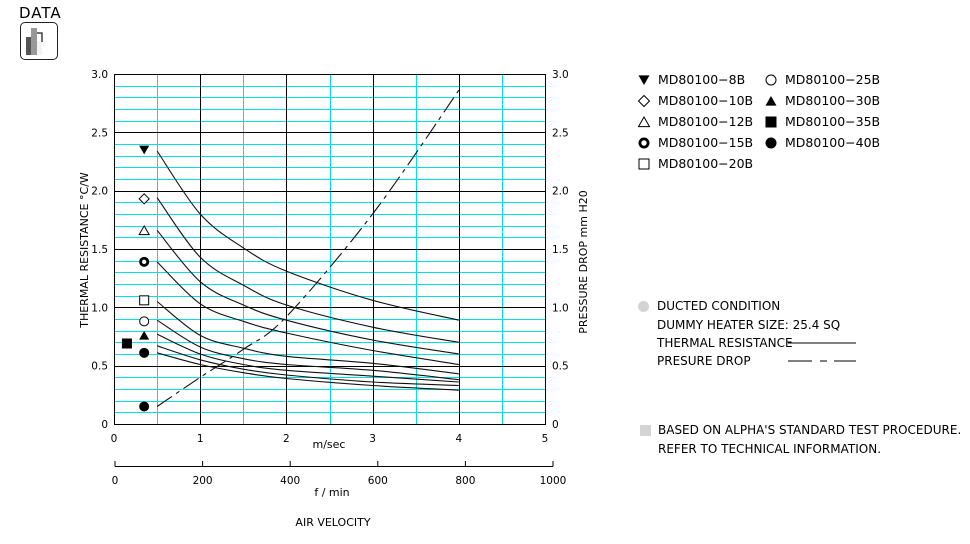 This screenshot has height=544, width=970. I want to click on svg-text: f / min, so click(331, 492).